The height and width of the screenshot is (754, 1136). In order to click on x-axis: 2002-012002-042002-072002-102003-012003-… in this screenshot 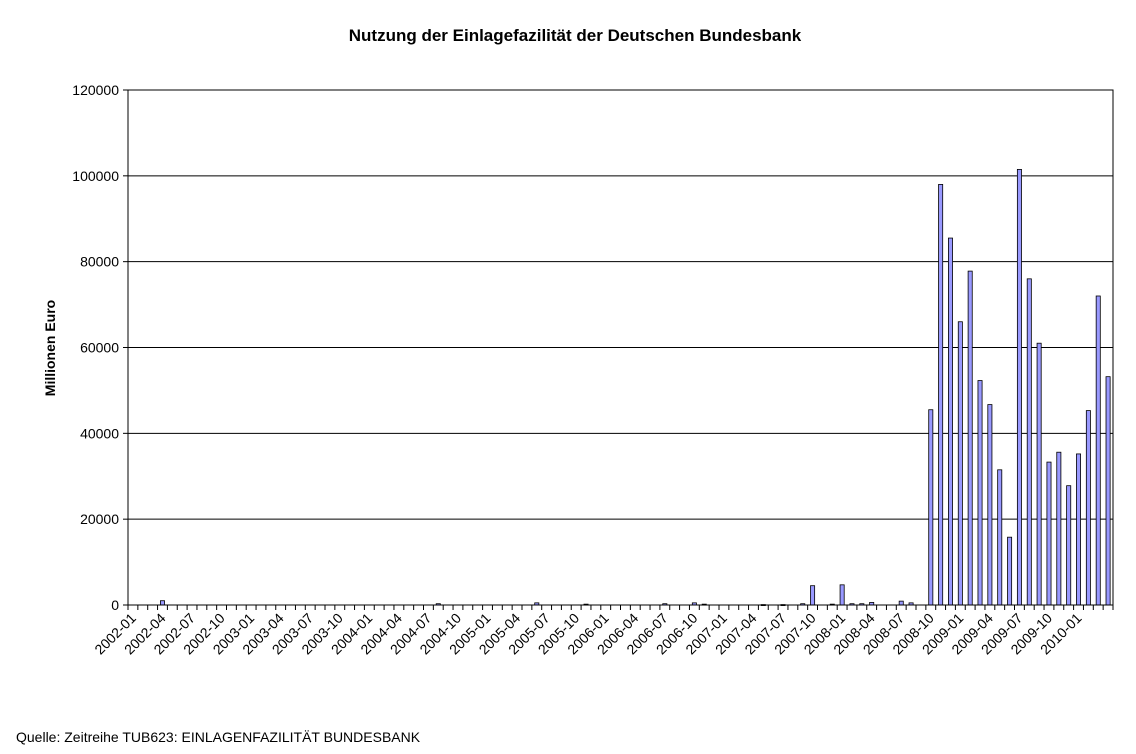, I will do `click(602, 631)`.